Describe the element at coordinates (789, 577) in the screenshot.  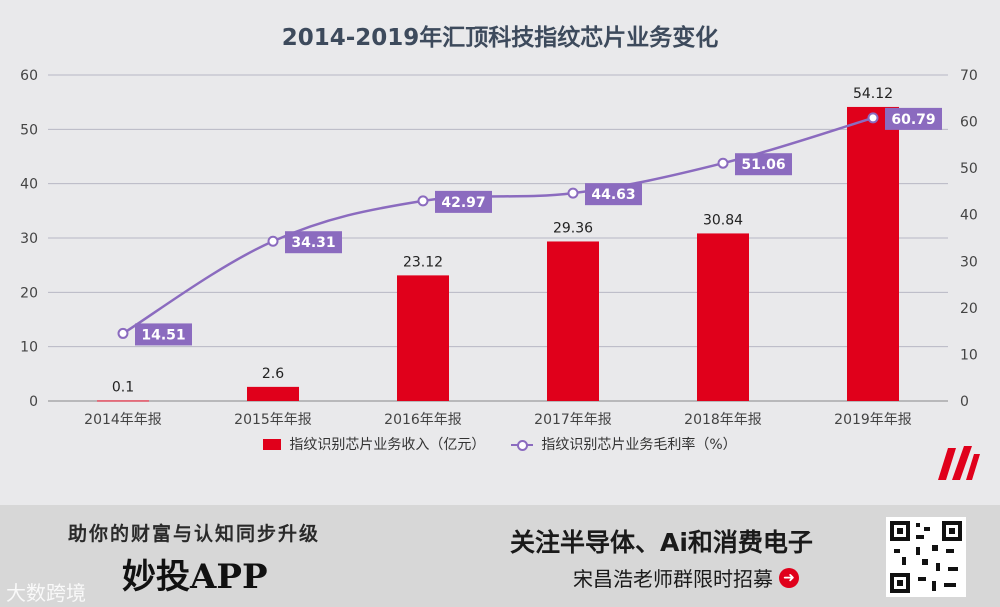
I see `arrow-right-icon: ➜` at that location.